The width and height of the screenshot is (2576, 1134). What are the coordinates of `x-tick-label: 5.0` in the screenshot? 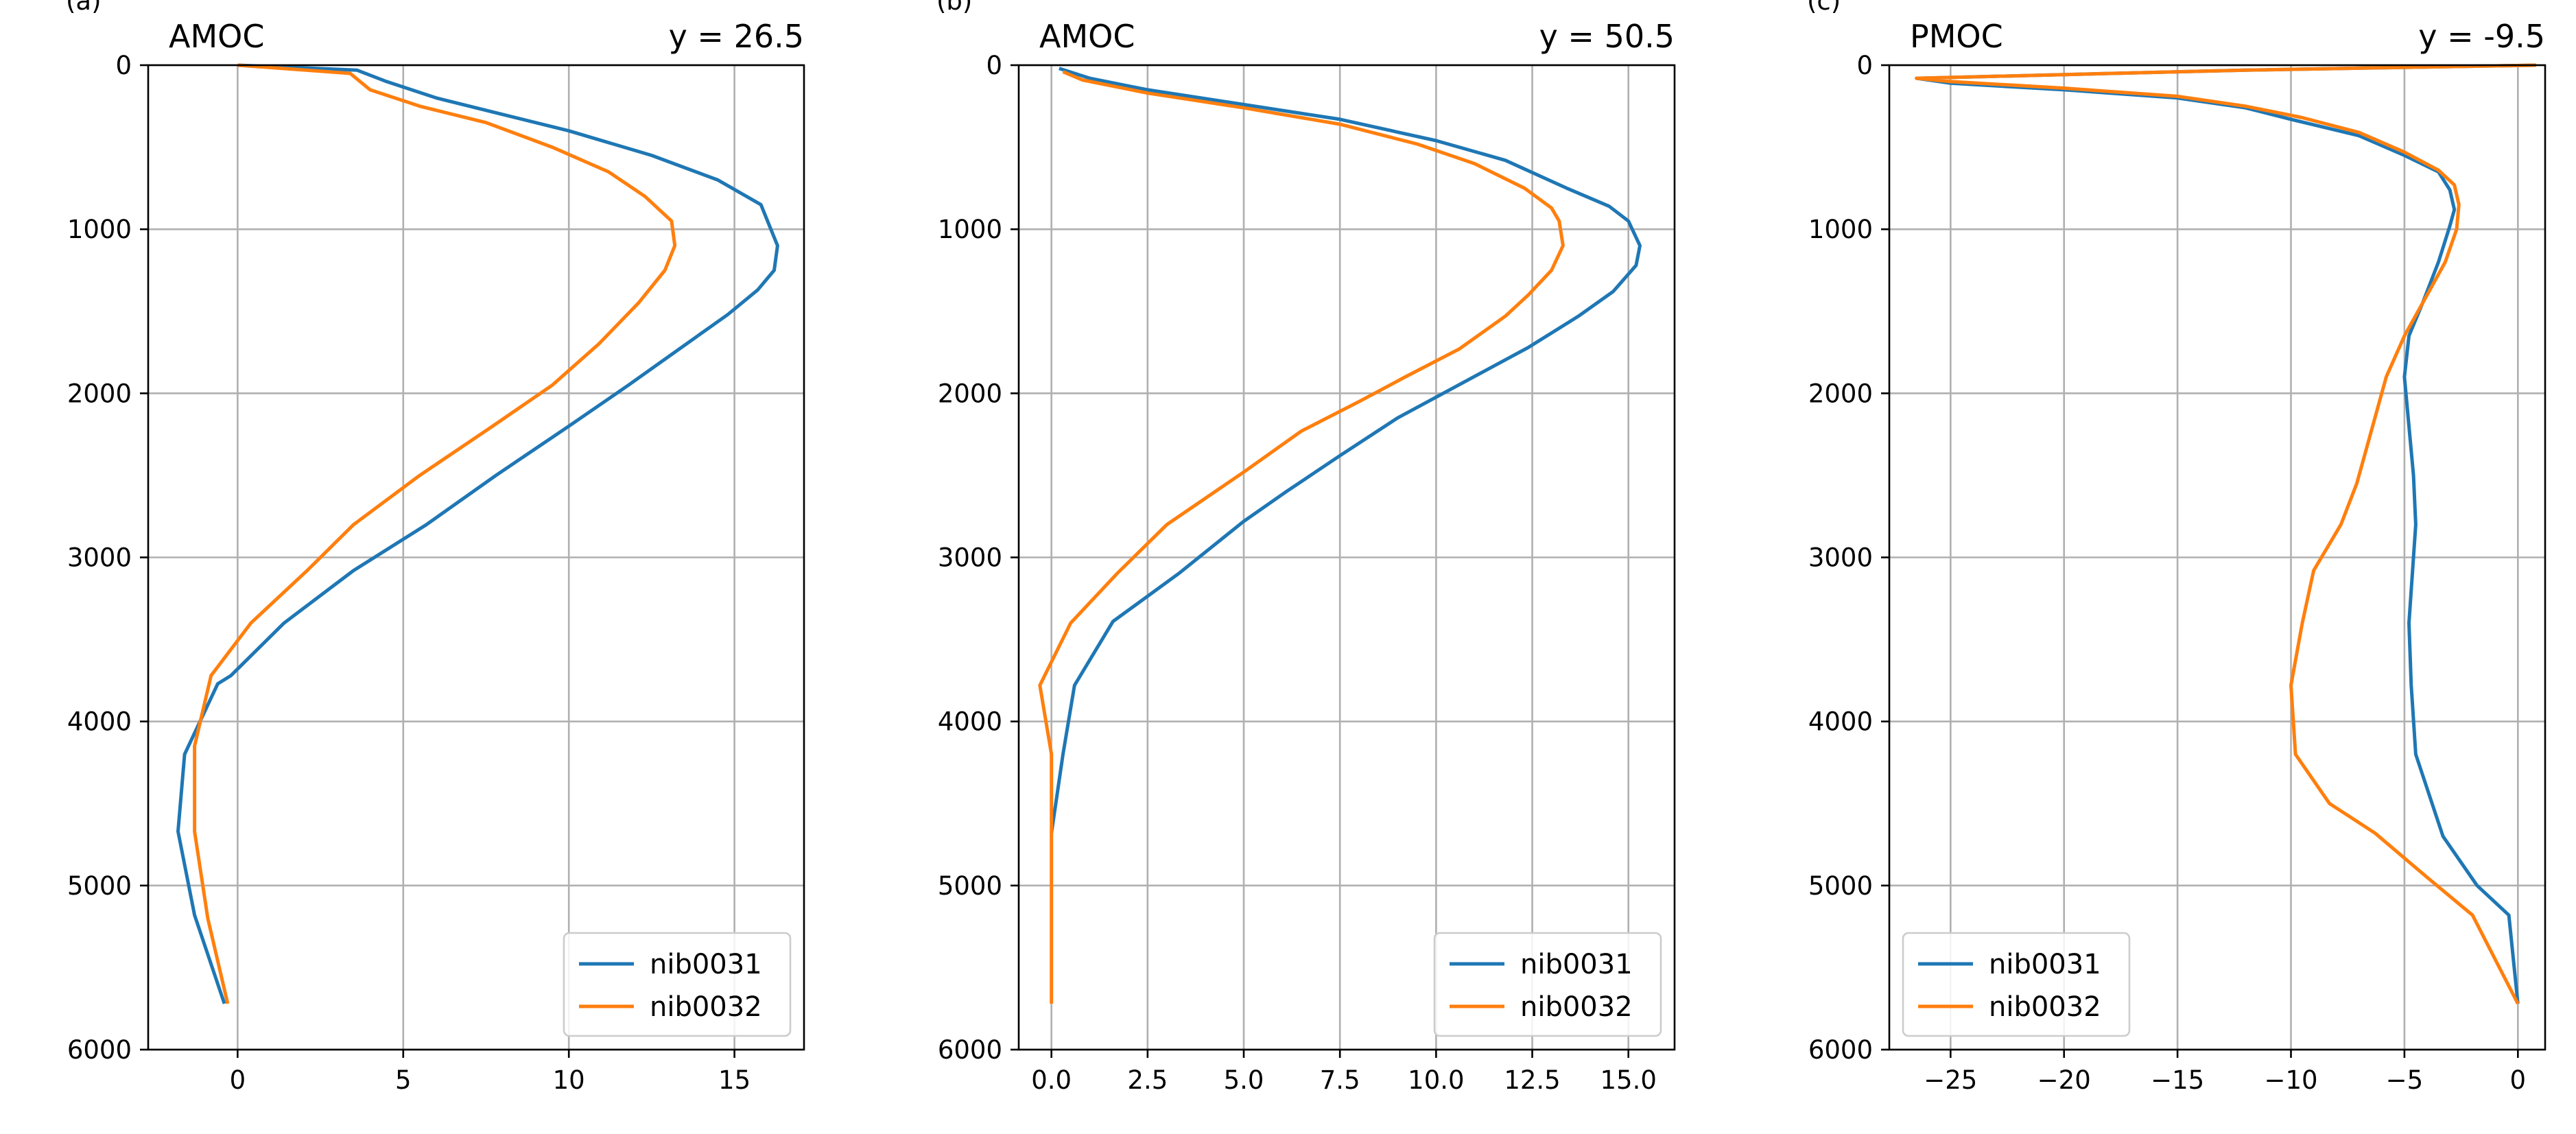 It's located at (1244, 1080).